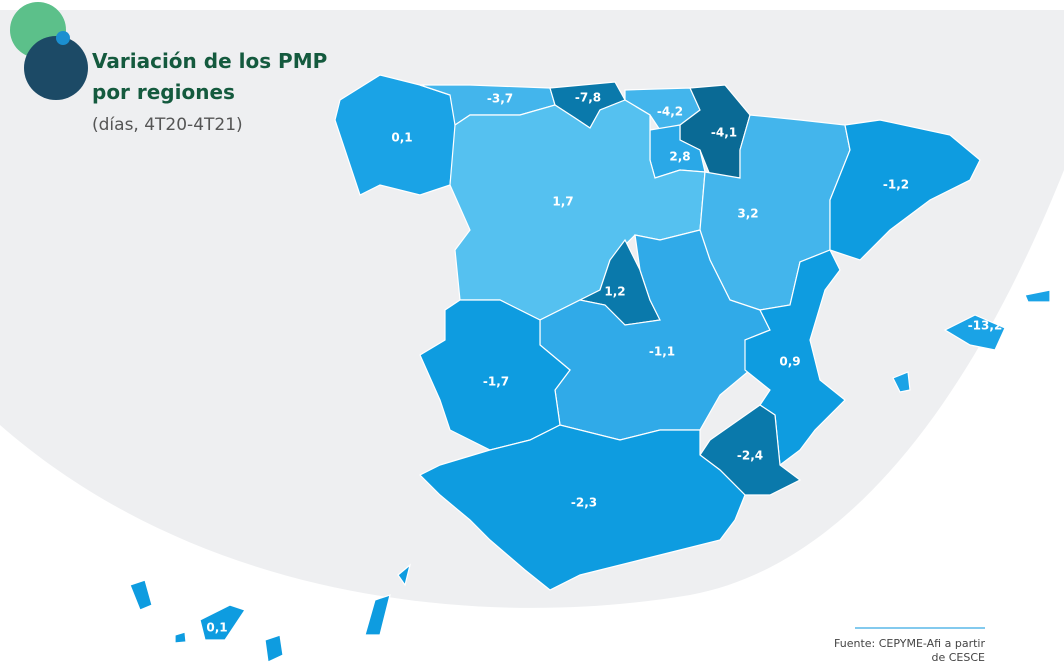 The image size is (1064, 668). What do you see at coordinates (662, 352) in the screenshot?
I see `region-value: -1,1` at bounding box center [662, 352].